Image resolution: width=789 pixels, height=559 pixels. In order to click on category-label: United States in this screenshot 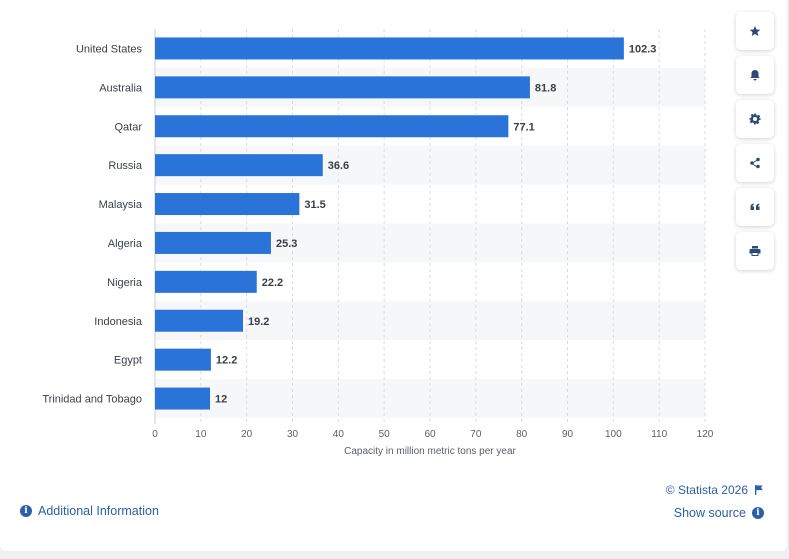, I will do `click(109, 49)`.